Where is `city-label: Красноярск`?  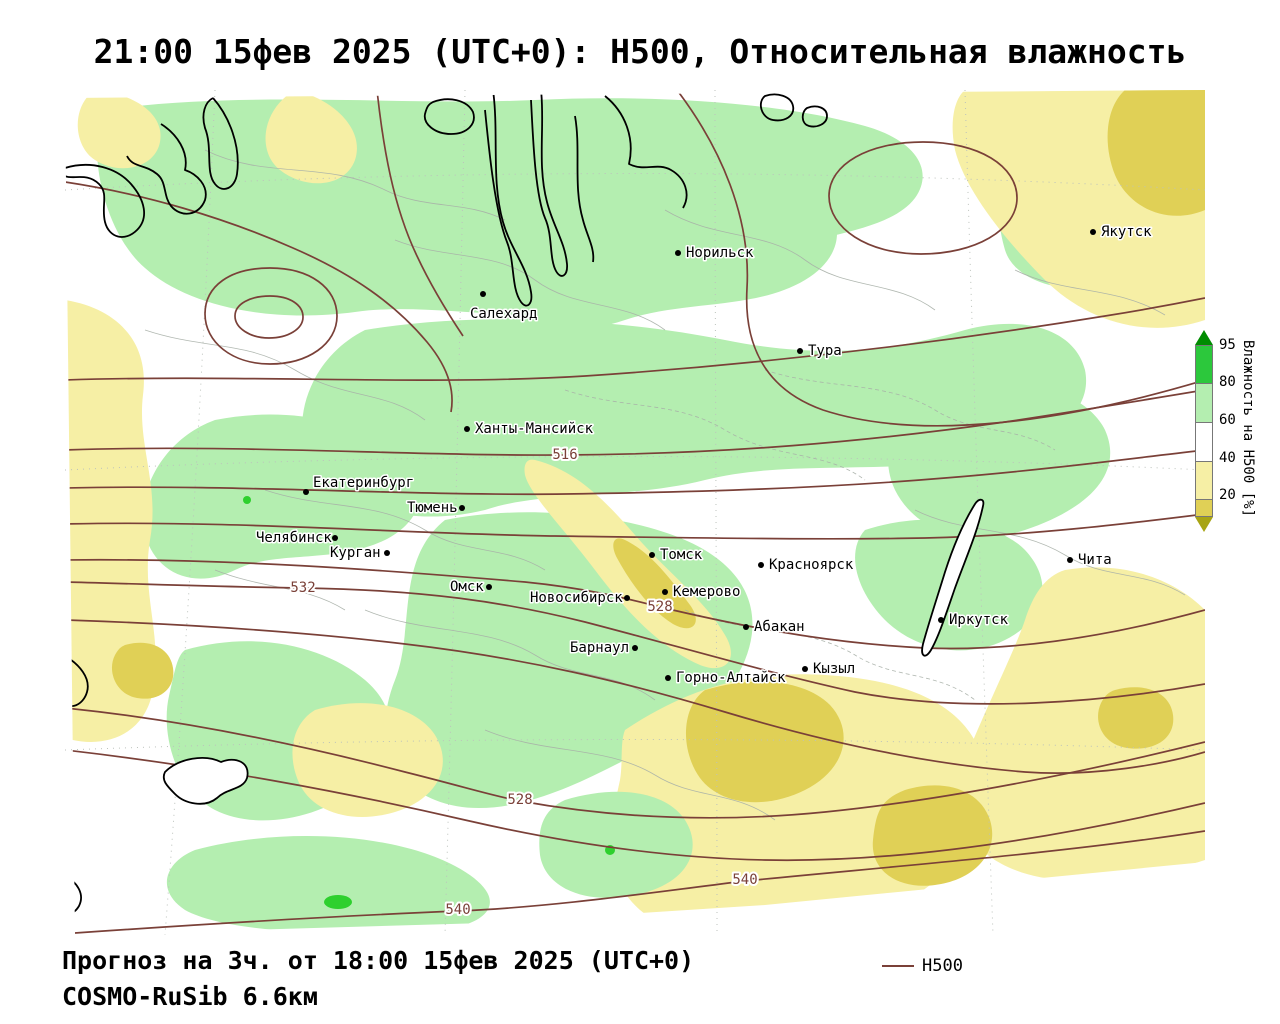 city-label: Красноярск is located at coordinates (811, 565).